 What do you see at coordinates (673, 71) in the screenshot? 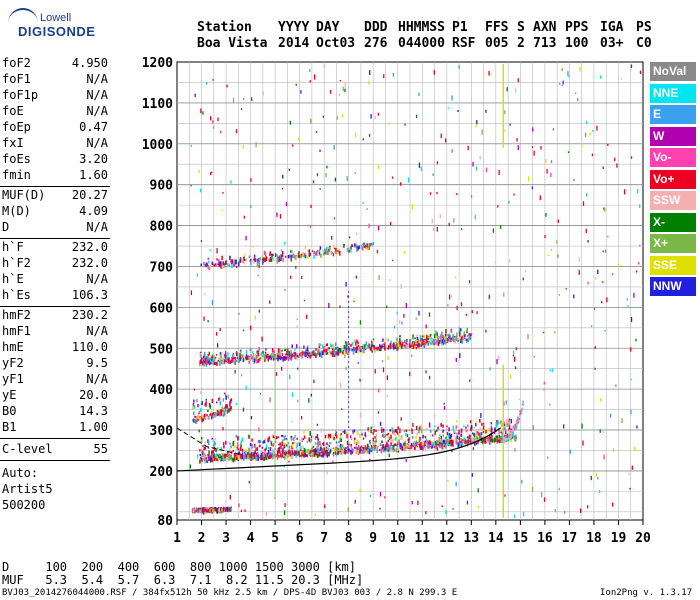
I see `legend-noval: NoVal` at bounding box center [673, 71].